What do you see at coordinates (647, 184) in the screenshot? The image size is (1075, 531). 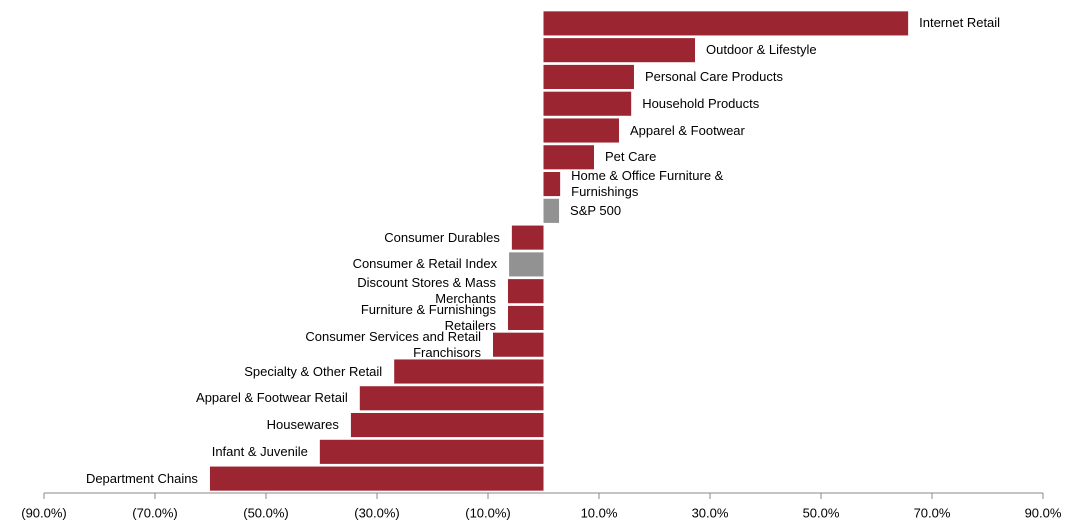 I see `category-label: Home & Office Furniture & Furnishings` at bounding box center [647, 184].